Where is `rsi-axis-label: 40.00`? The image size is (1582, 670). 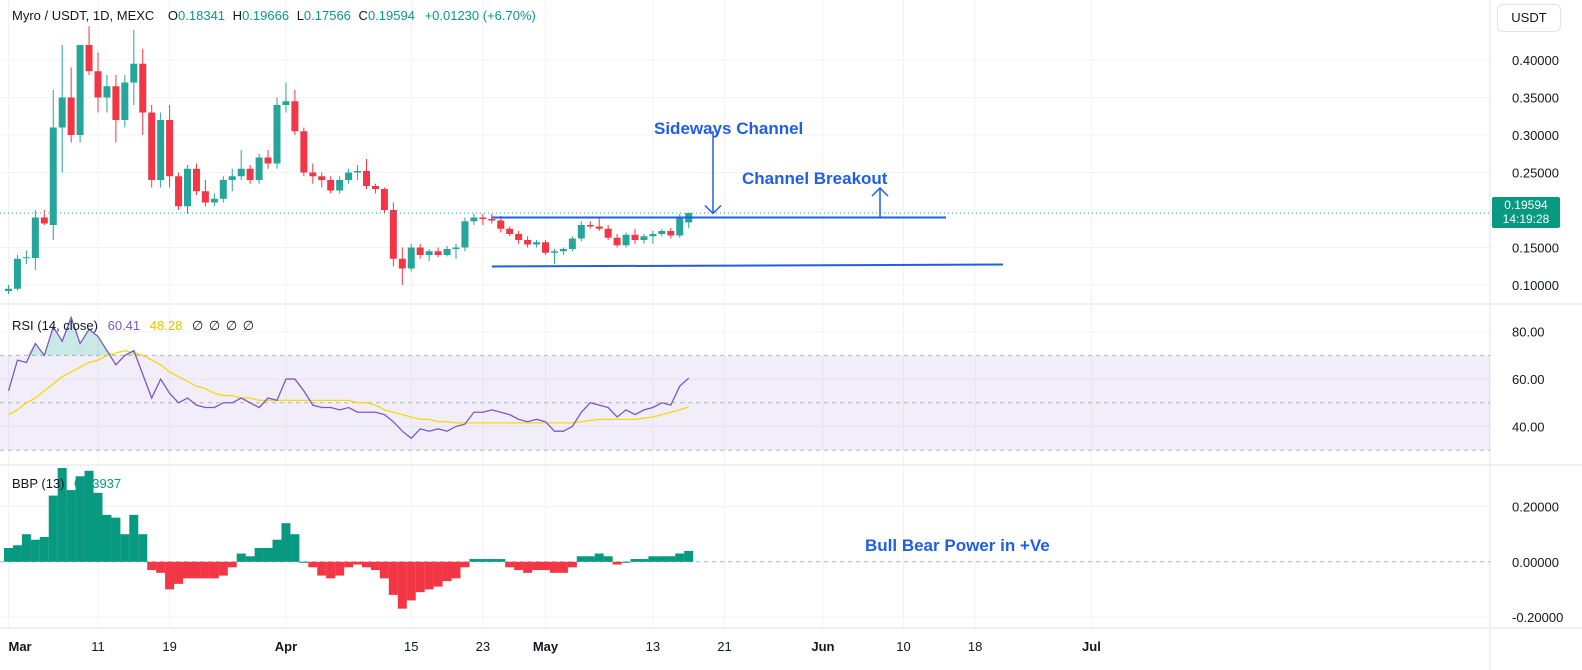
rsi-axis-label: 40.00 is located at coordinates (1528, 426).